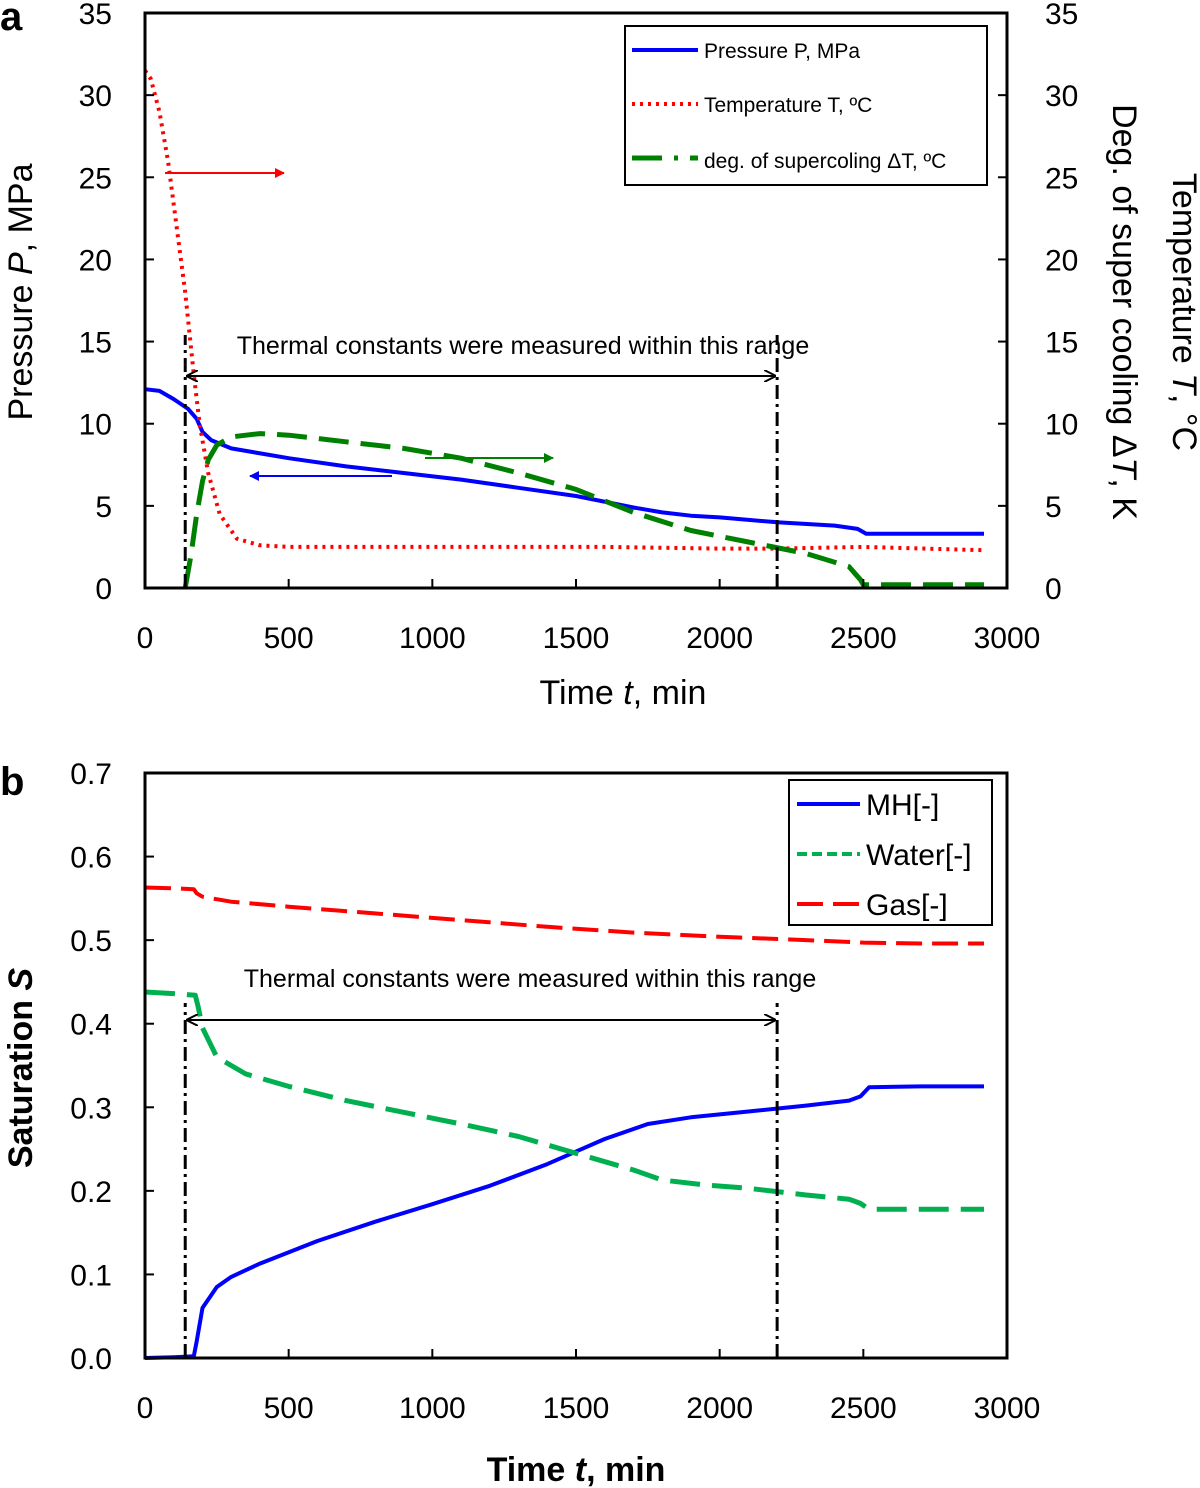 The height and width of the screenshot is (1488, 1200). What do you see at coordinates (91, 1108) in the screenshot?
I see `y-tick-label: 0.3` at bounding box center [91, 1108].